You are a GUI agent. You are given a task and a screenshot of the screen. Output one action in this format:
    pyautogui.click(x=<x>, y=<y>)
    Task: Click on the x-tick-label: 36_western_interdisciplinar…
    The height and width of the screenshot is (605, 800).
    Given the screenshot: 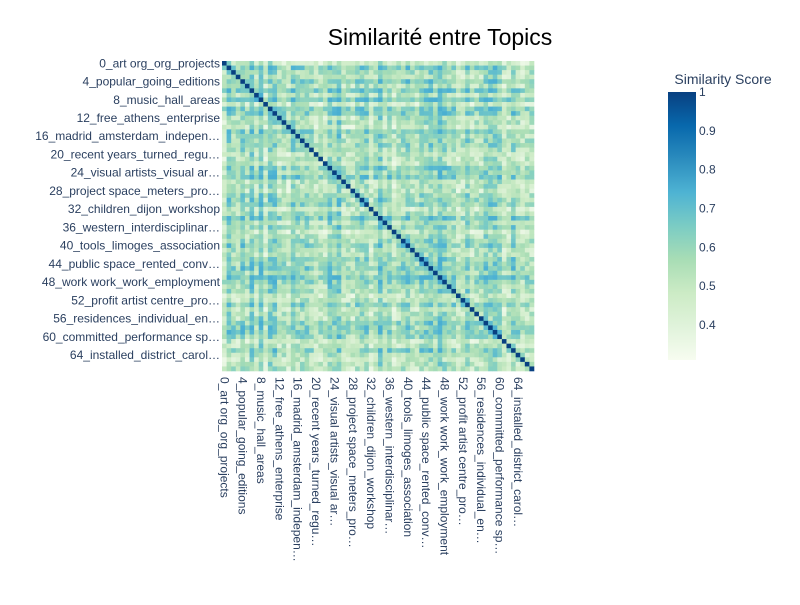 What is the action you would take?
    pyautogui.click(x=390, y=455)
    